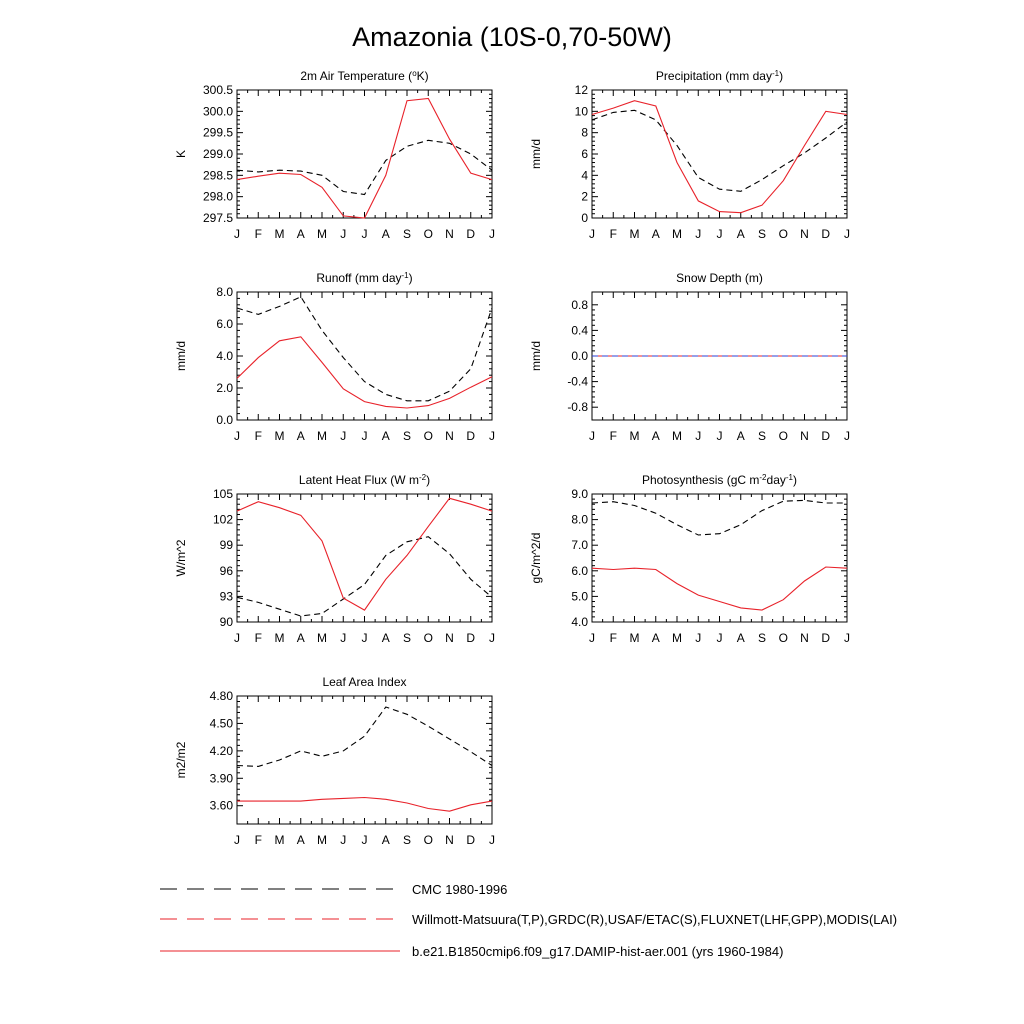 This screenshot has width=1024, height=1024. What do you see at coordinates (222, 806) in the screenshot?
I see `y-tick-label: 3.60` at bounding box center [222, 806].